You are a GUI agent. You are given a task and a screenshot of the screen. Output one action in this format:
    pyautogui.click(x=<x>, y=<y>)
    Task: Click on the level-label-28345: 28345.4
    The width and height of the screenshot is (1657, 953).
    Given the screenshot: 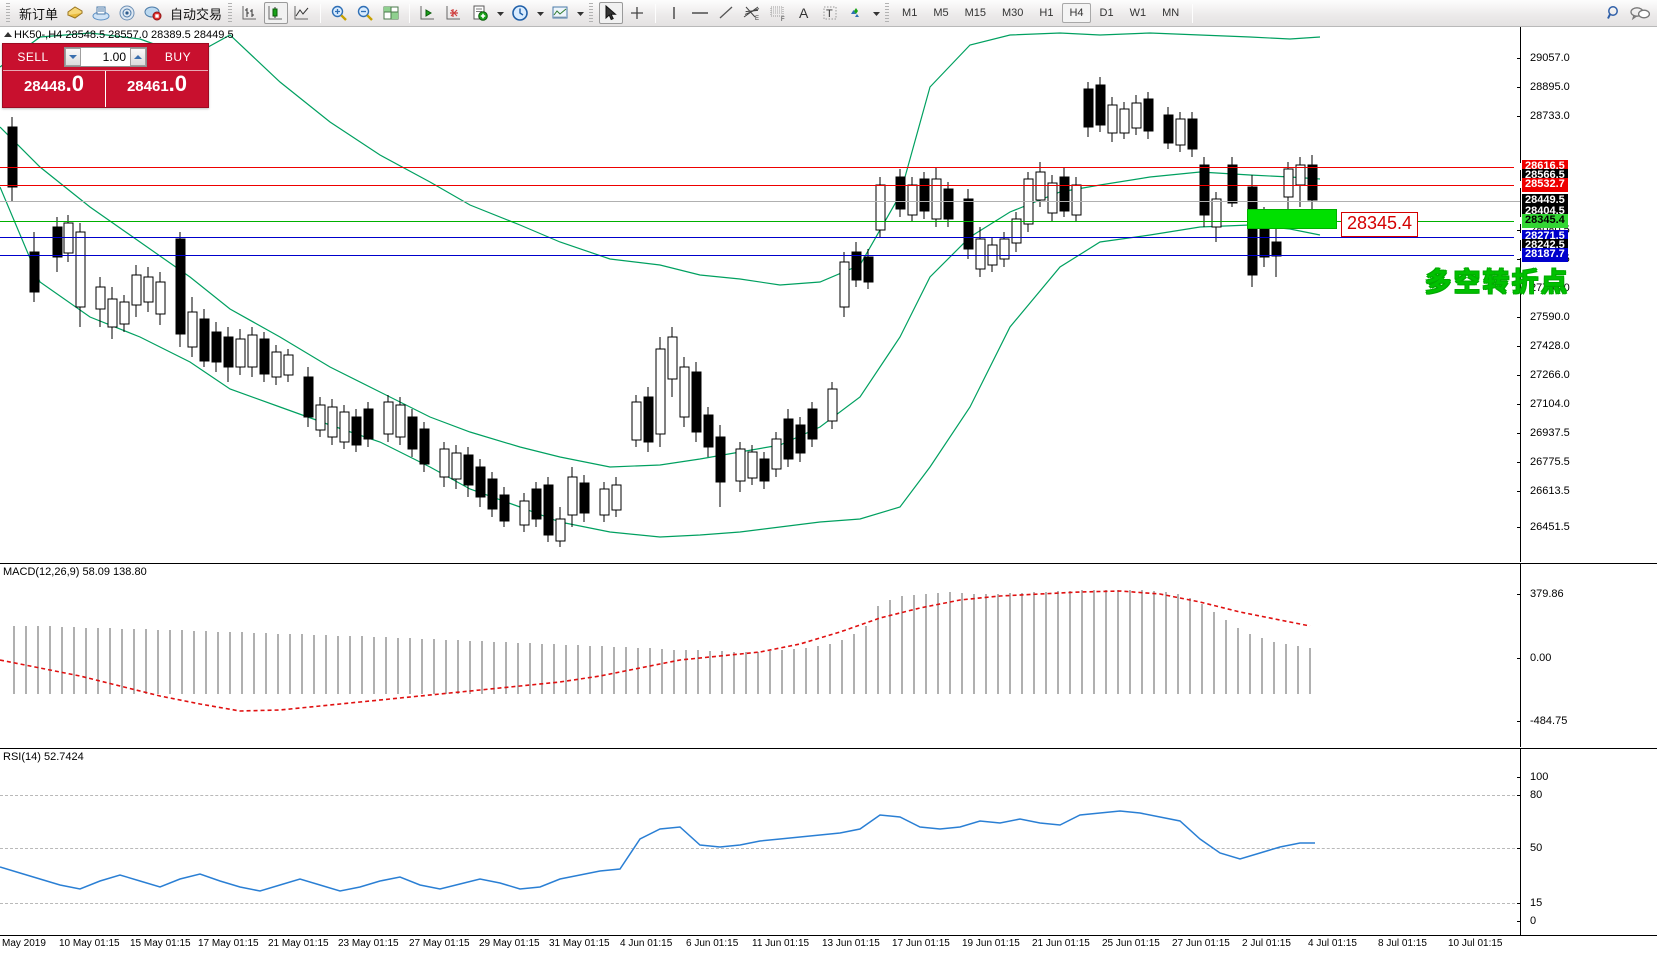 What is the action you would take?
    pyautogui.click(x=1541, y=221)
    